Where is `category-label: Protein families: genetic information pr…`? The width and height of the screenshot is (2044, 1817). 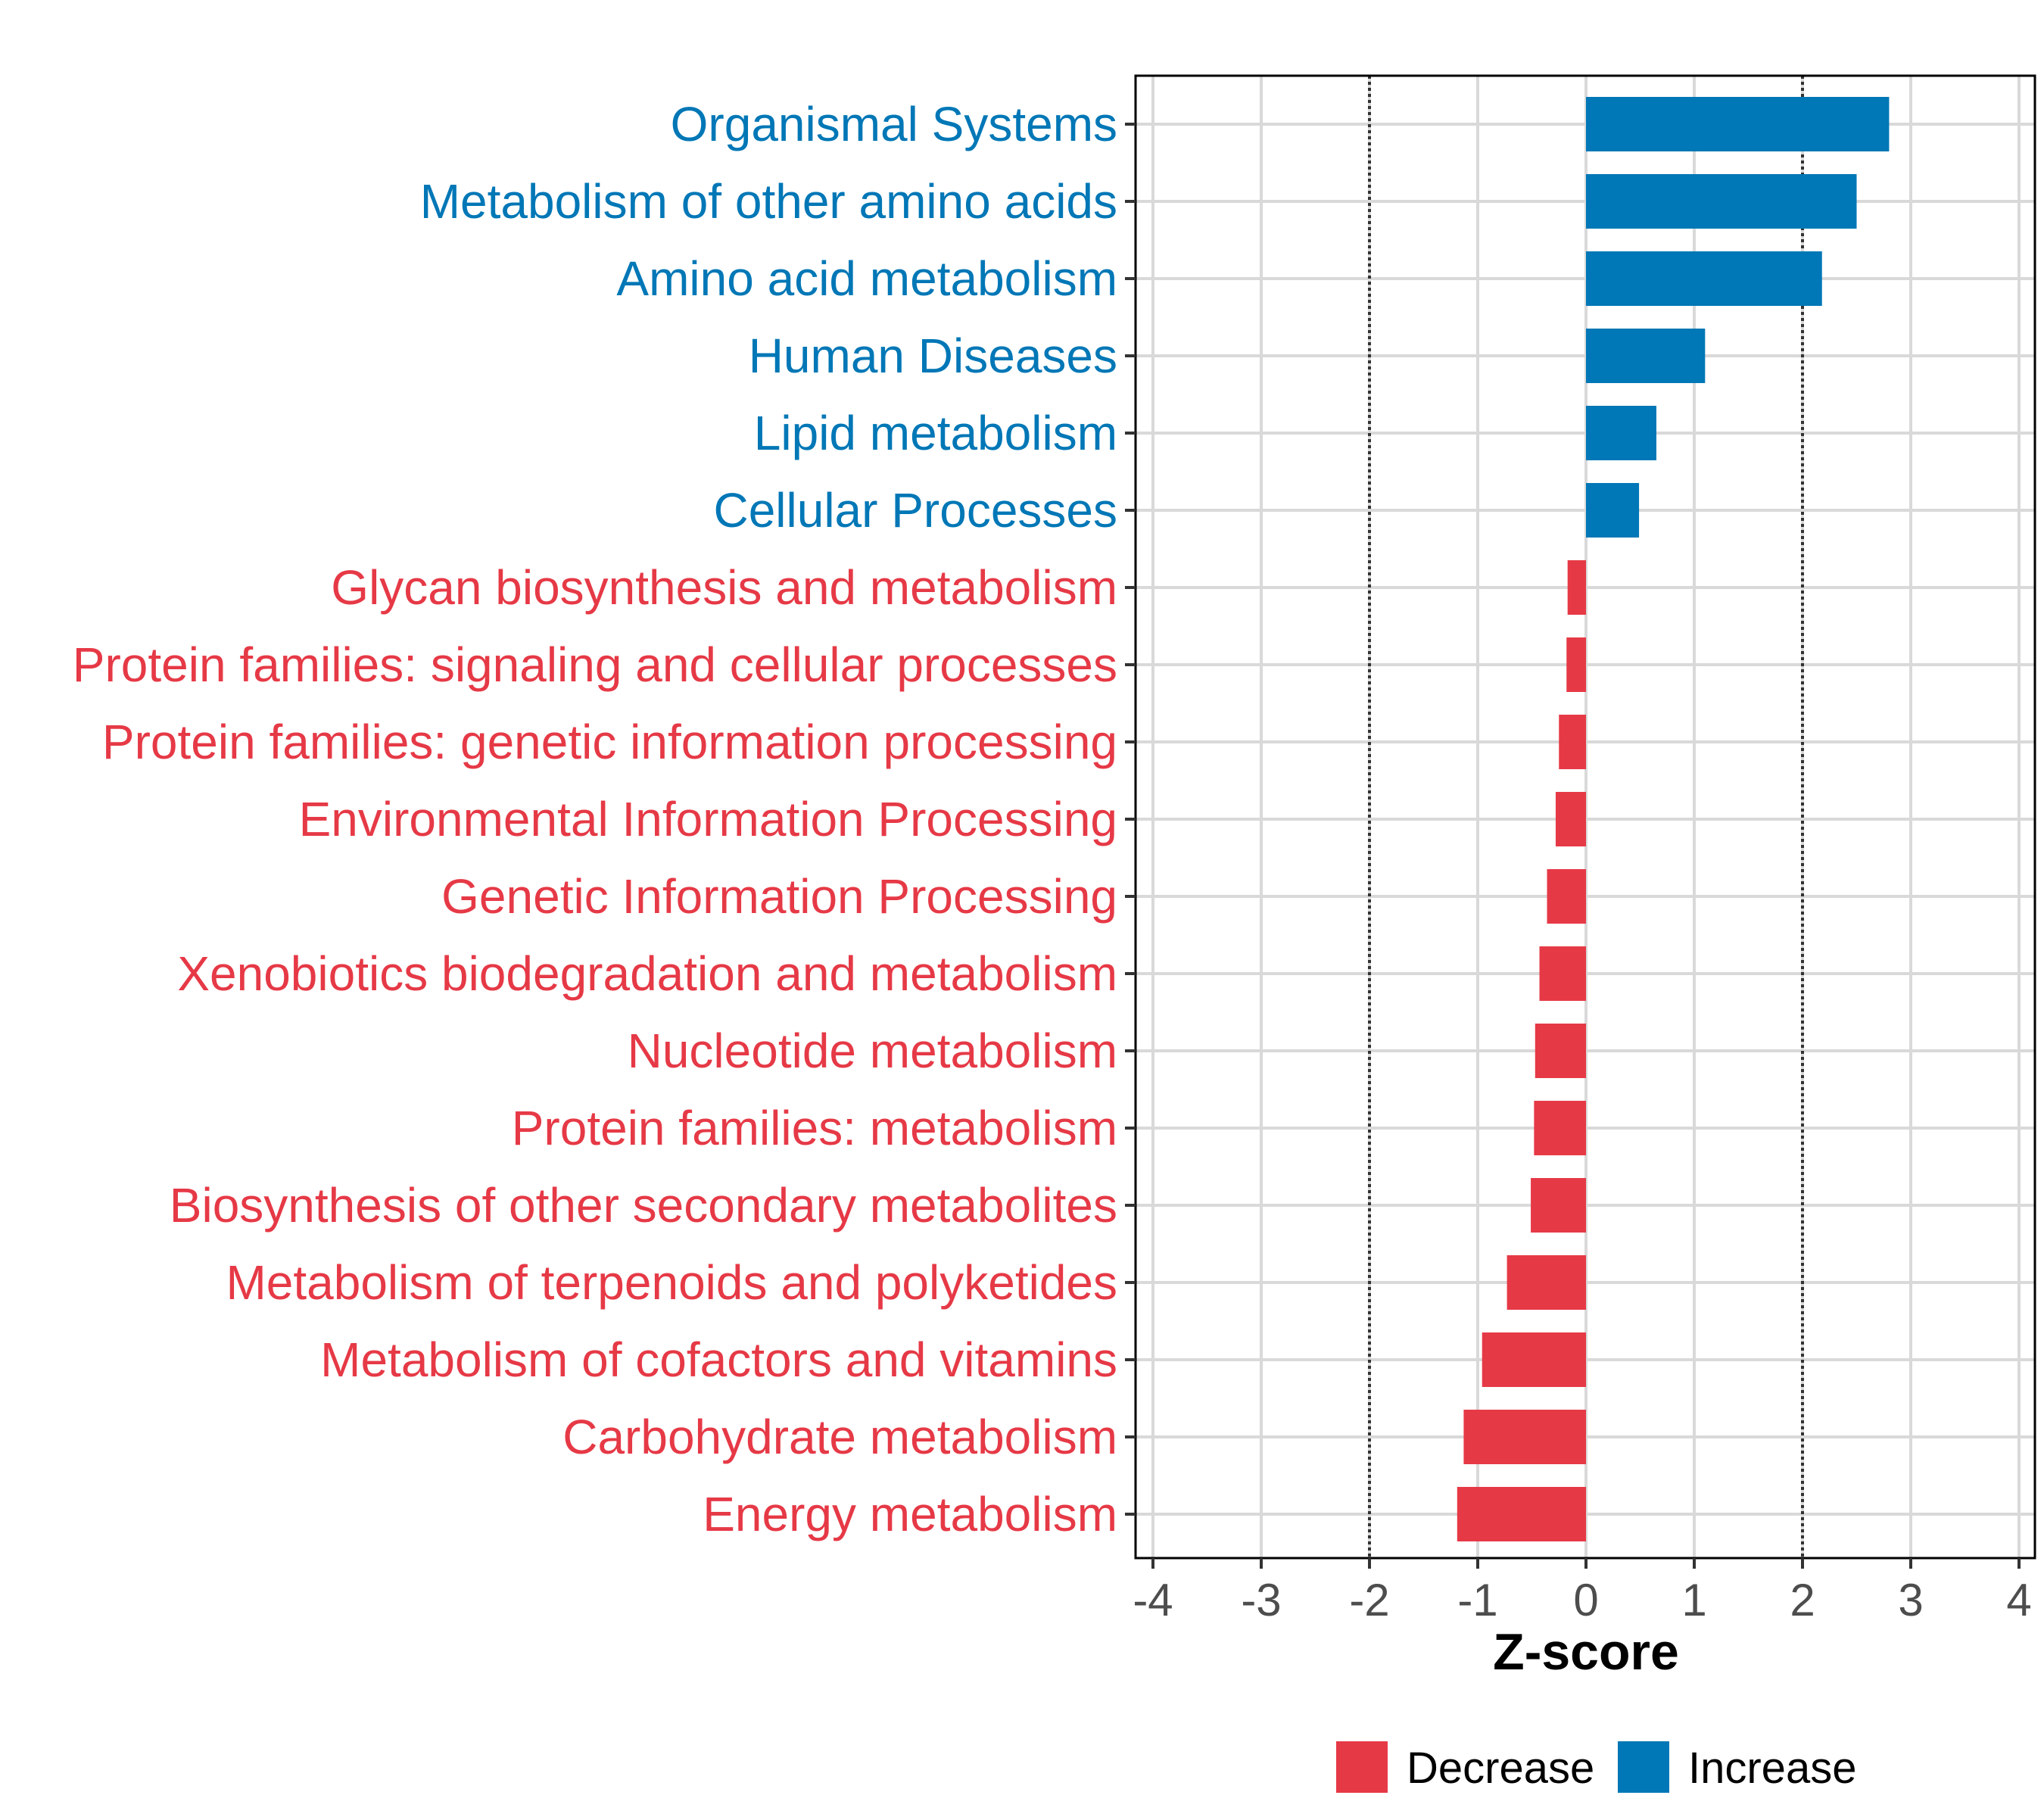
category-label: Protein families: genetic information pr… is located at coordinates (609, 742).